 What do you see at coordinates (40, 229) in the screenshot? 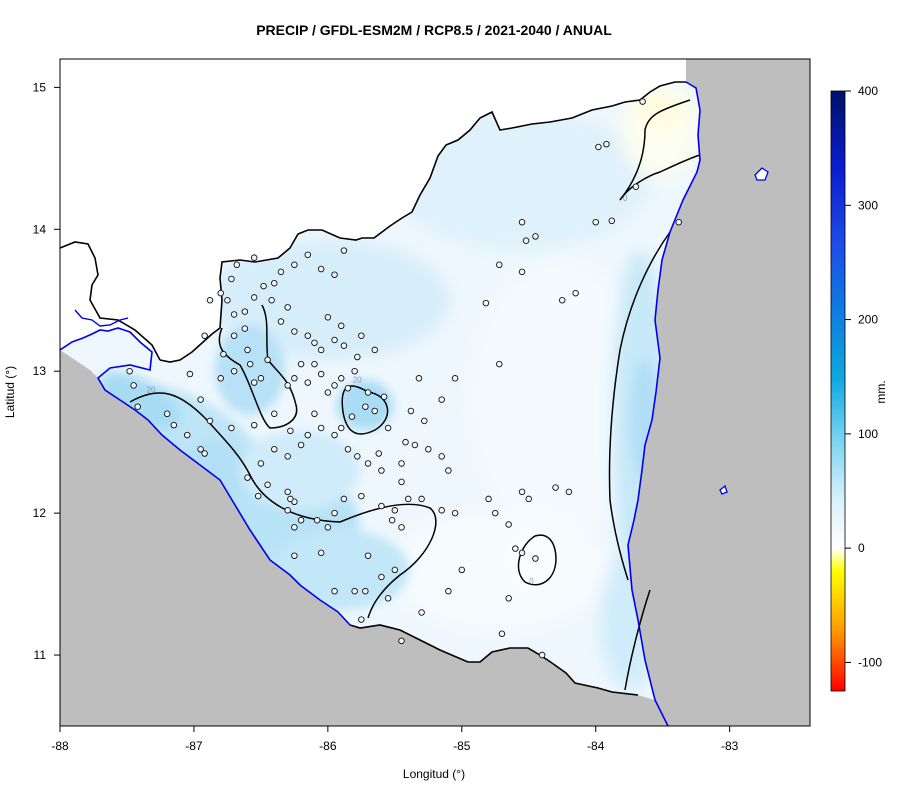
I see `y-tick-label: 14` at bounding box center [40, 229].